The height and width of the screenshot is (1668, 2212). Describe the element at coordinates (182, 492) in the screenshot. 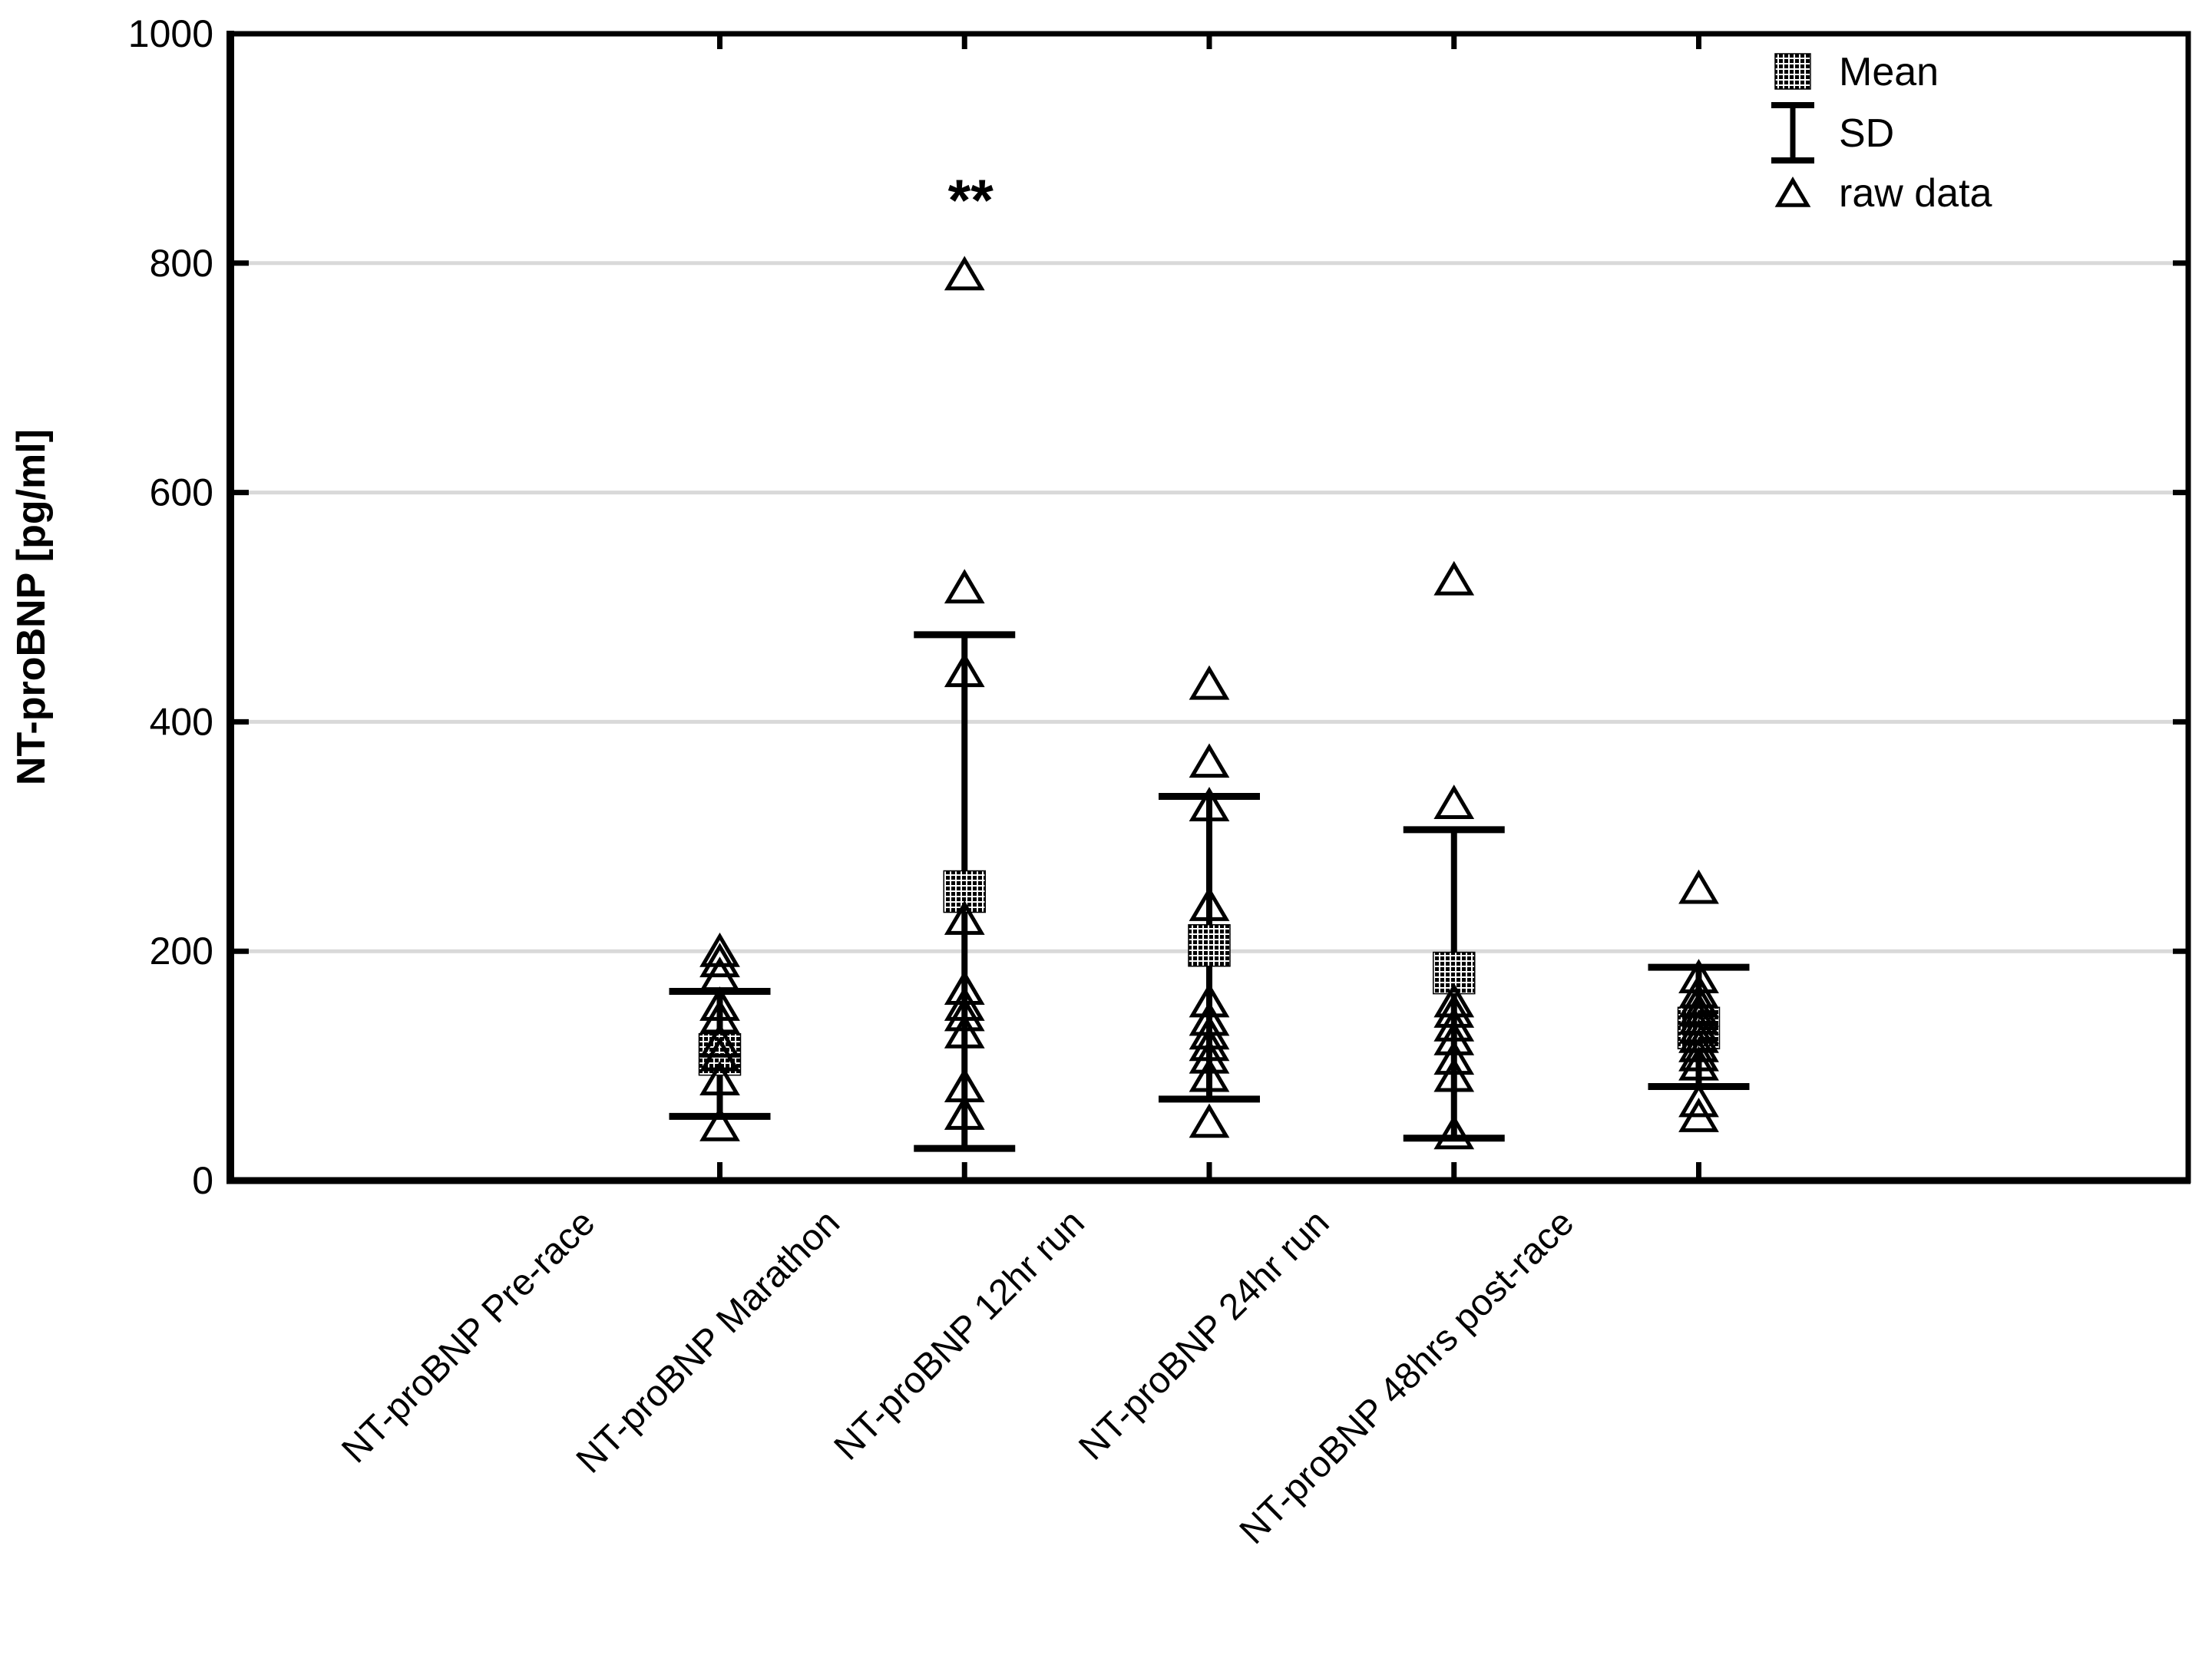

I see `y-tick-label: 600` at that location.